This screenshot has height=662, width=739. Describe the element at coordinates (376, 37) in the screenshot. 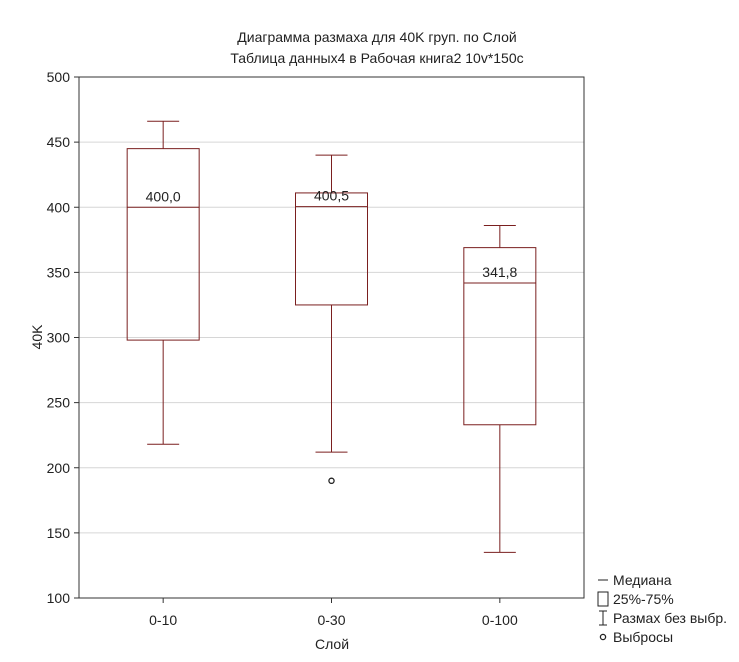

I see `chart-title: Диаграмма размаха для 40K груп. по Слой` at that location.